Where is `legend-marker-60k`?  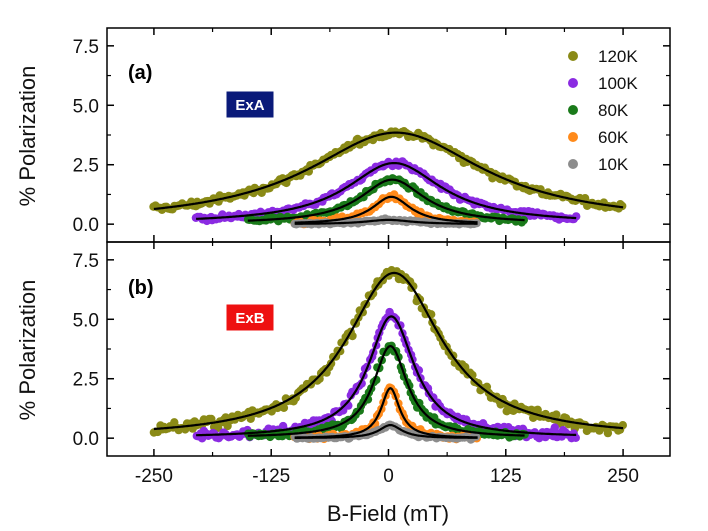 legend-marker-60k is located at coordinates (573, 137).